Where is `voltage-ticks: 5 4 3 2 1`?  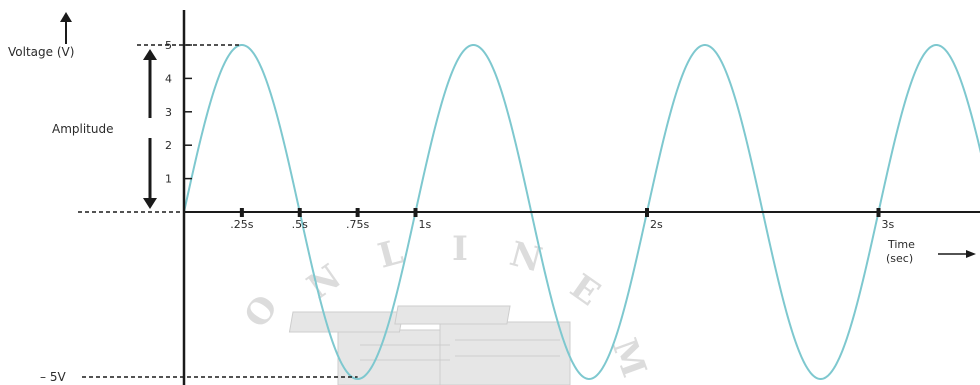 voltage-ticks: 5 4 3 2 1 is located at coordinates (178, 112).